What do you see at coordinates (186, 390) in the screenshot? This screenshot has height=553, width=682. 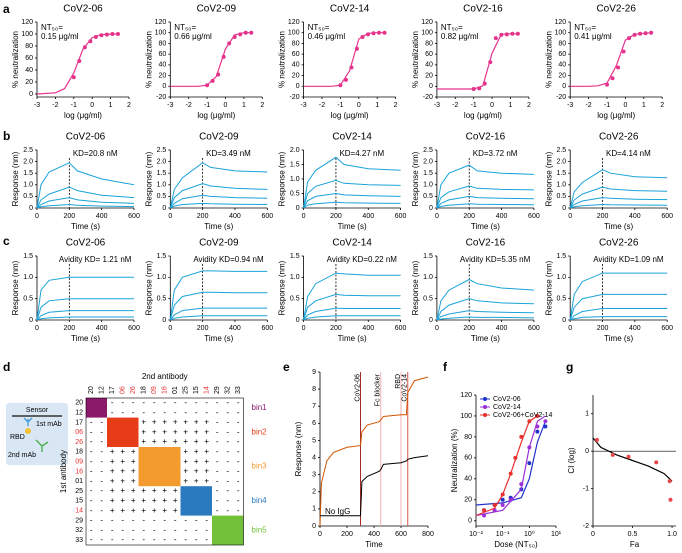 I see `column-label: 25` at bounding box center [186, 390].